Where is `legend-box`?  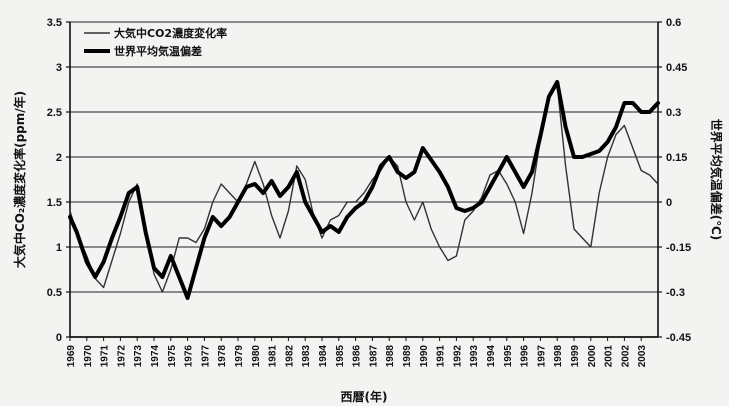 legend-box is located at coordinates (162, 42).